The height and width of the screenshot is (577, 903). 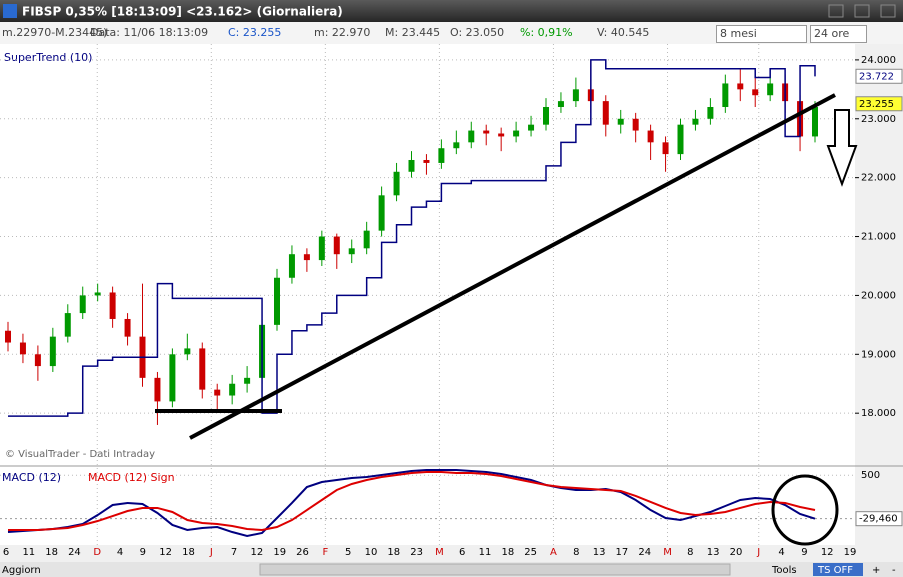 I want to click on footer-button: -, so click(x=894, y=570).